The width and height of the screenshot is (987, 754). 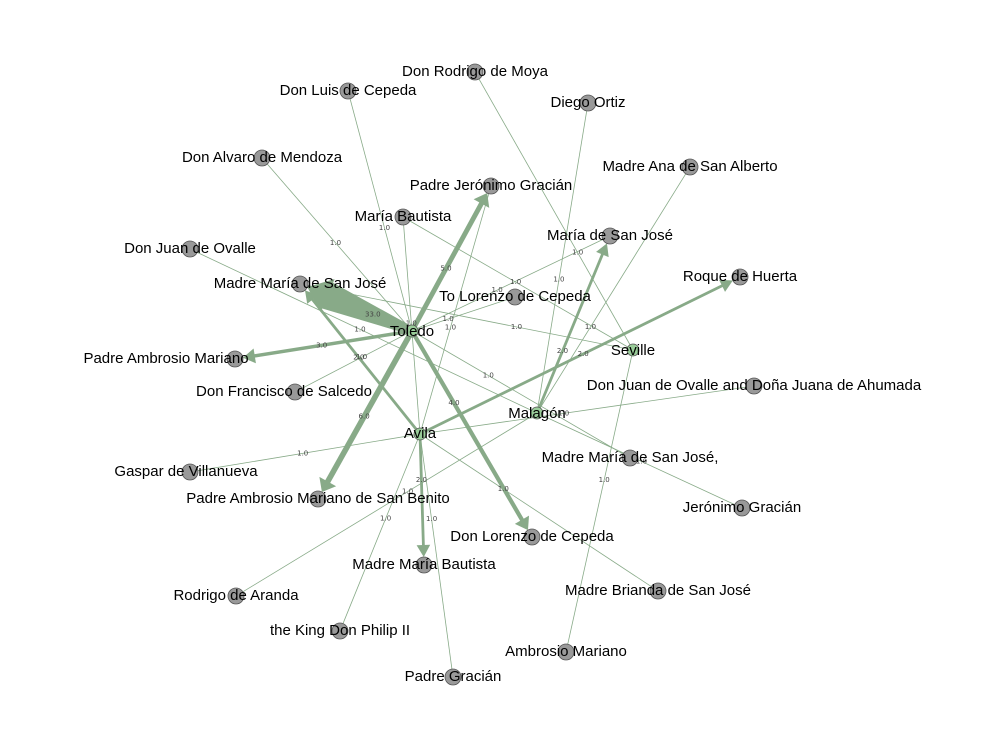 I want to click on node-toledo, so click(x=412, y=331).